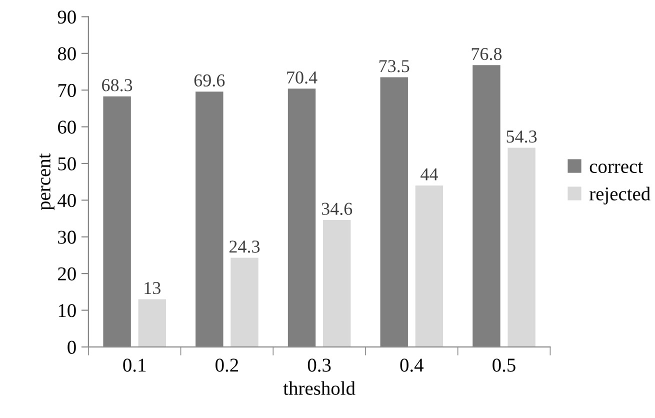 The width and height of the screenshot is (655, 418). I want to click on y-tick-label: 50, so click(67, 163).